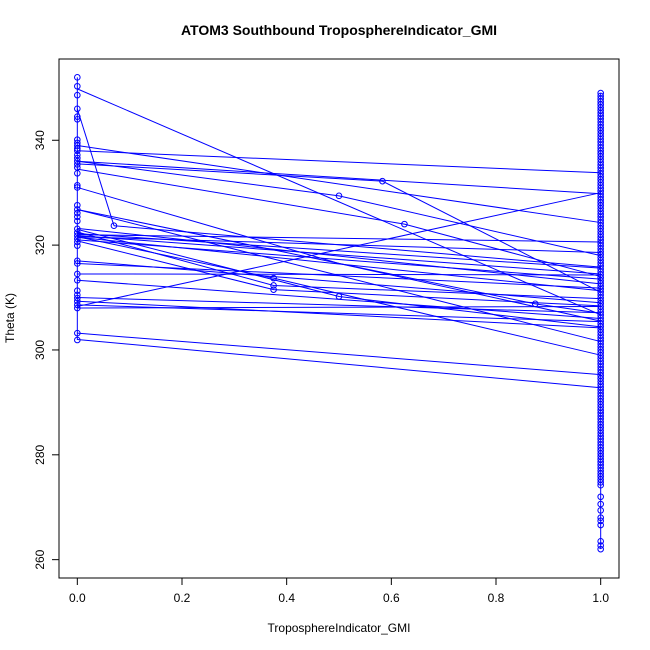 The height and width of the screenshot is (650, 650). I want to click on y-axis: 260 280 300 320 340, so click(46, 350).